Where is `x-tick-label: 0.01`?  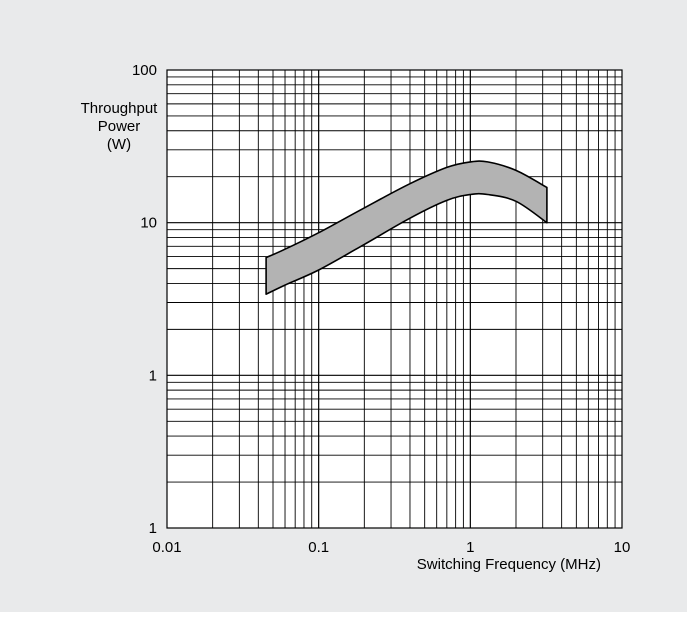 x-tick-label: 0.01 is located at coordinates (166, 547).